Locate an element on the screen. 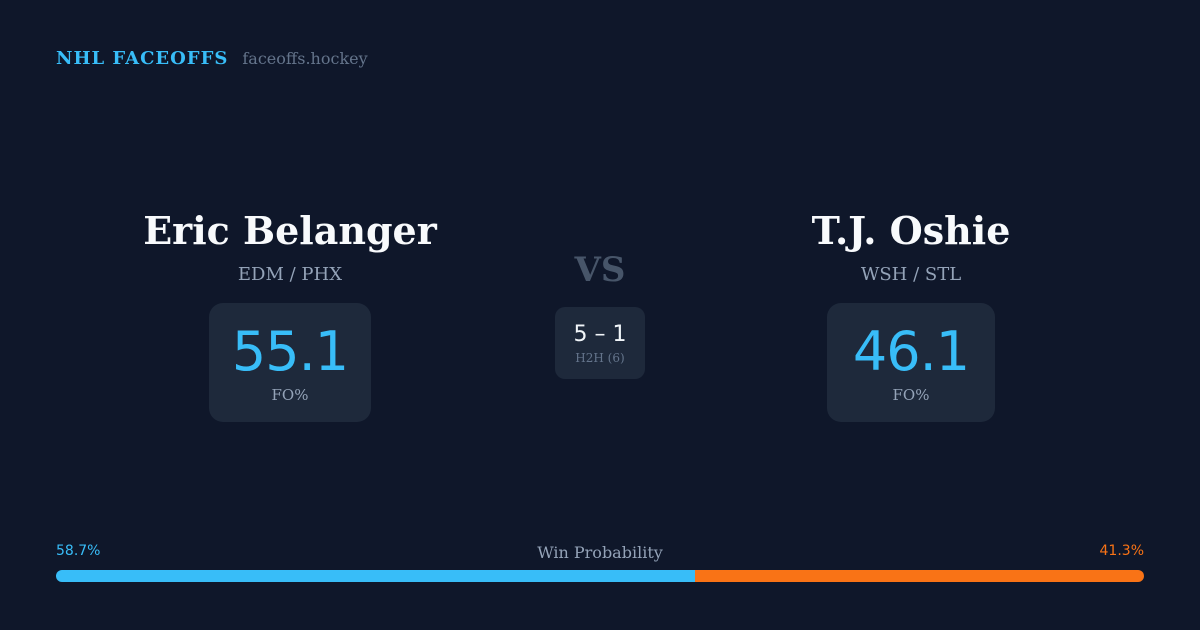 This screenshot has width=1200, height=630. h2h-card: 5 – 1 H2H (6) is located at coordinates (600, 343).